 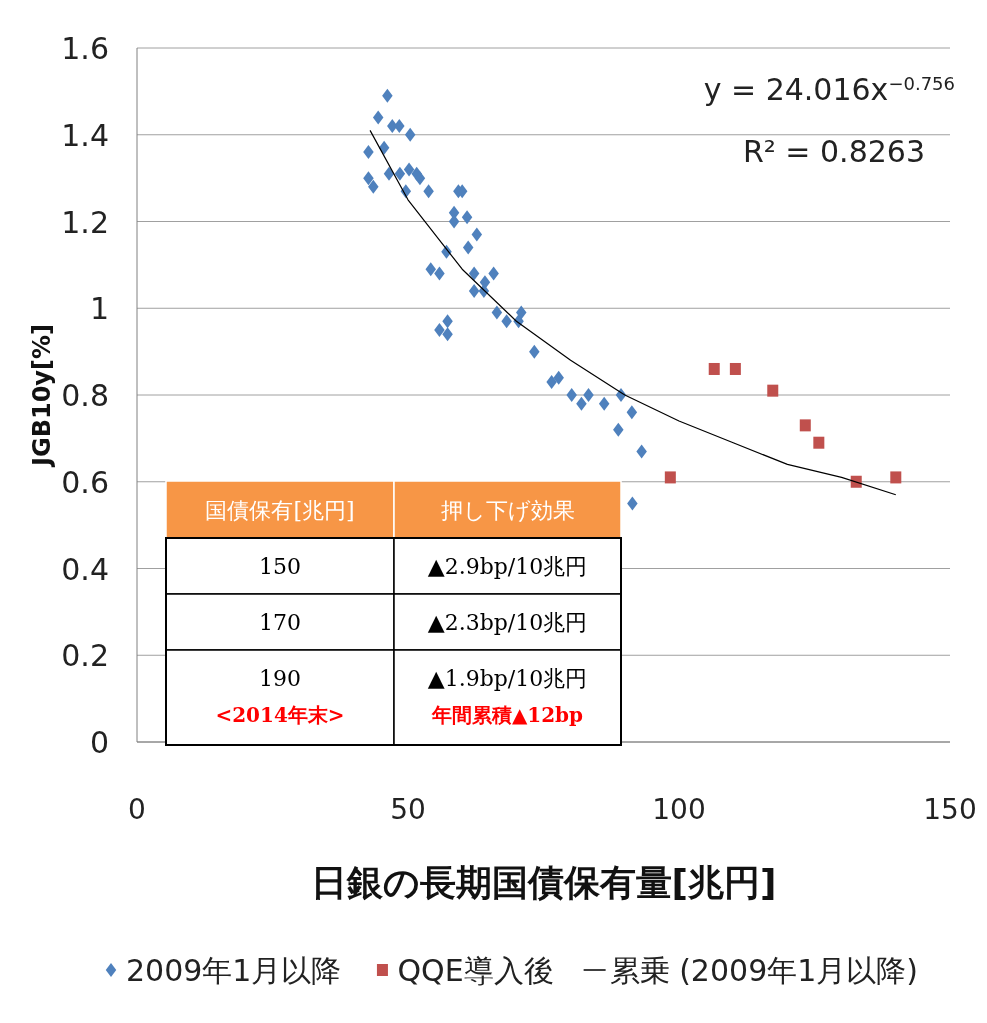 I want to click on y-tick-label: 0, so click(x=99, y=742).